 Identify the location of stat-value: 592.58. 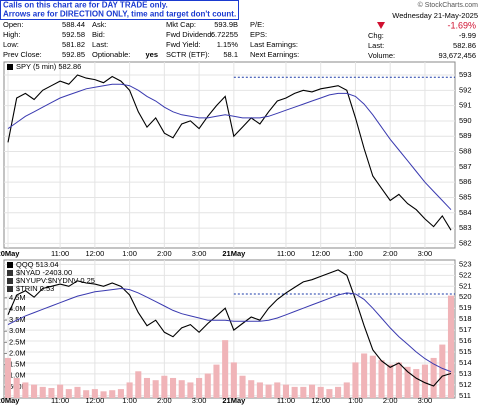
(73, 34).